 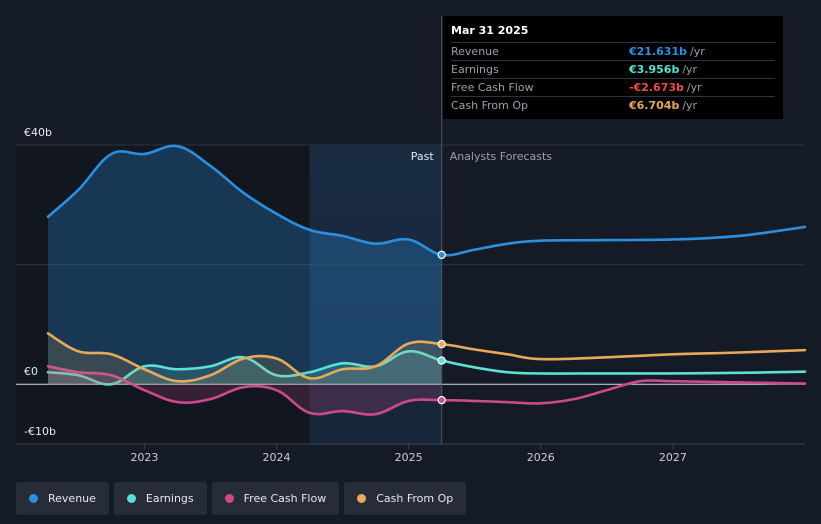 What do you see at coordinates (72, 498) in the screenshot?
I see `legend-label: Revenue` at bounding box center [72, 498].